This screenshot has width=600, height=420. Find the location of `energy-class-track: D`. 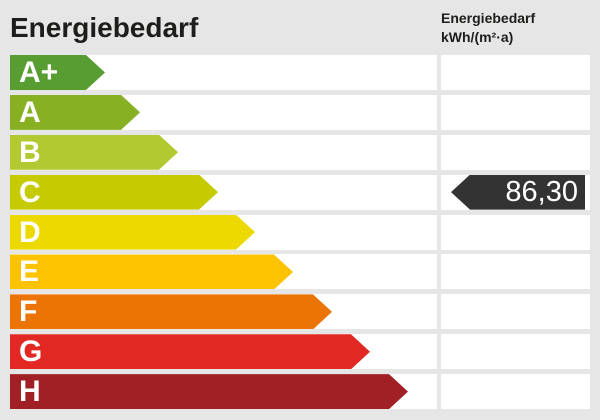

energy-class-track: D is located at coordinates (223, 232).